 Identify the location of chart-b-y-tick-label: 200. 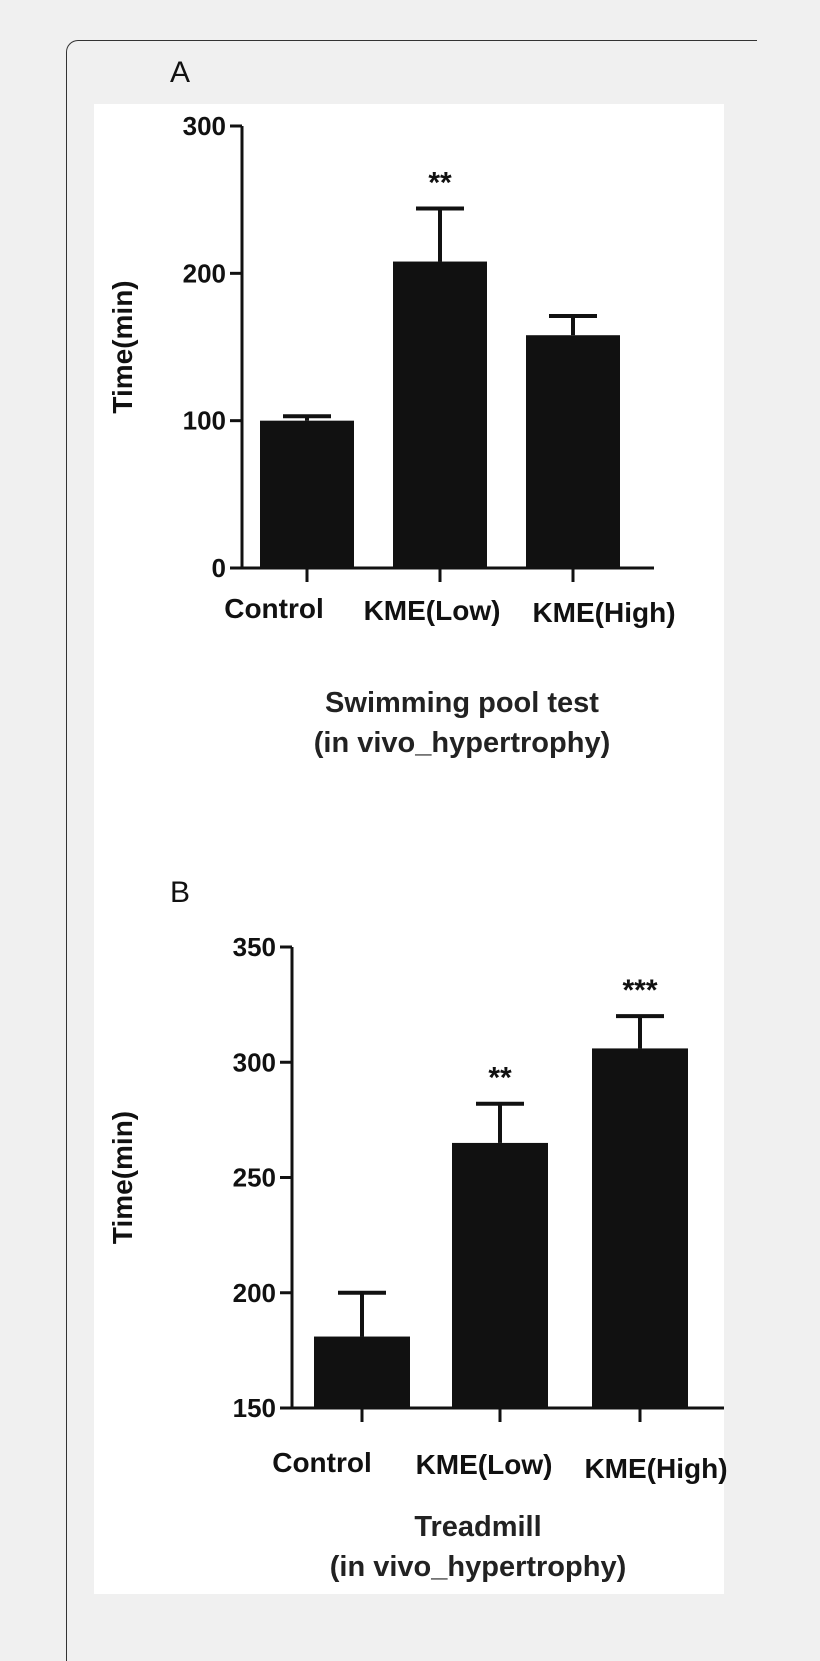
(254, 1293).